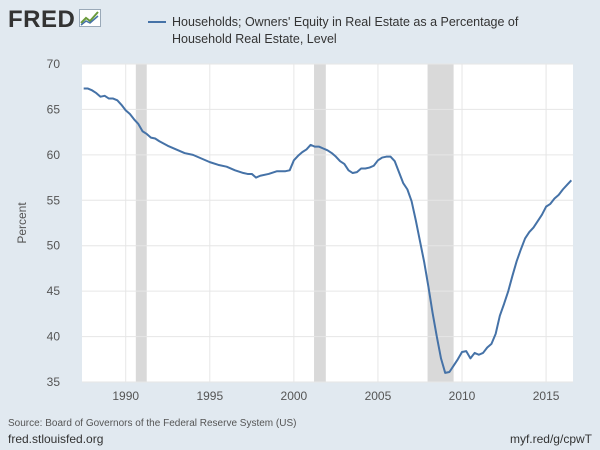  What do you see at coordinates (54, 223) in the screenshot?
I see `y-axis-ticks: 35 40 45 50 55 60 65 70` at bounding box center [54, 223].